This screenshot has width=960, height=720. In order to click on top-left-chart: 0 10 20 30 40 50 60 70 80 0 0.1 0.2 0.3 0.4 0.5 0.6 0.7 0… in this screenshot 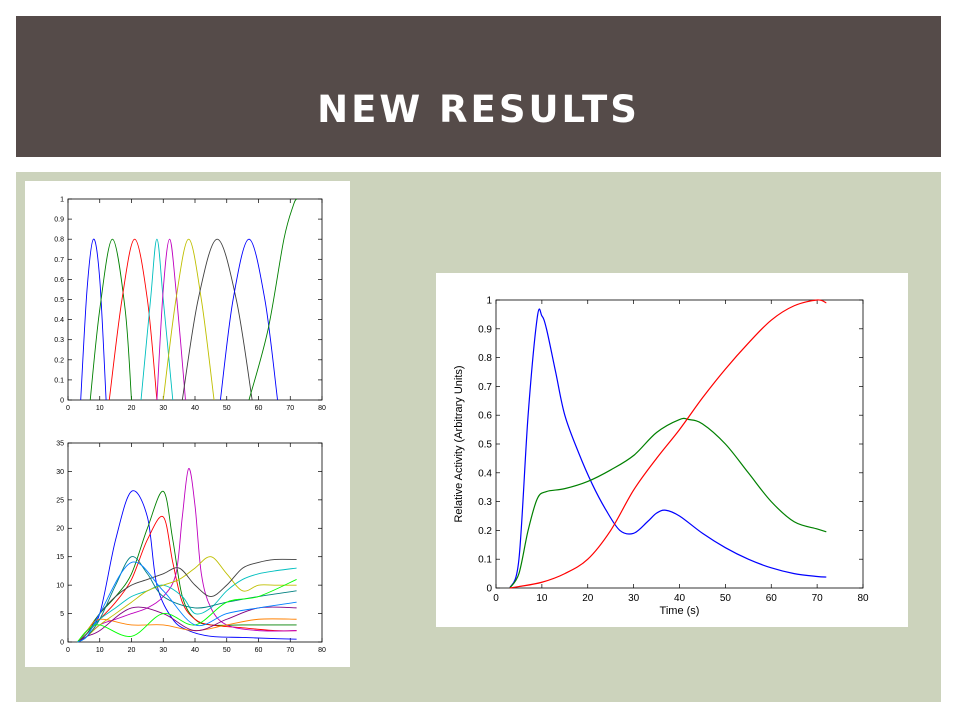, I will do `click(190, 304)`.